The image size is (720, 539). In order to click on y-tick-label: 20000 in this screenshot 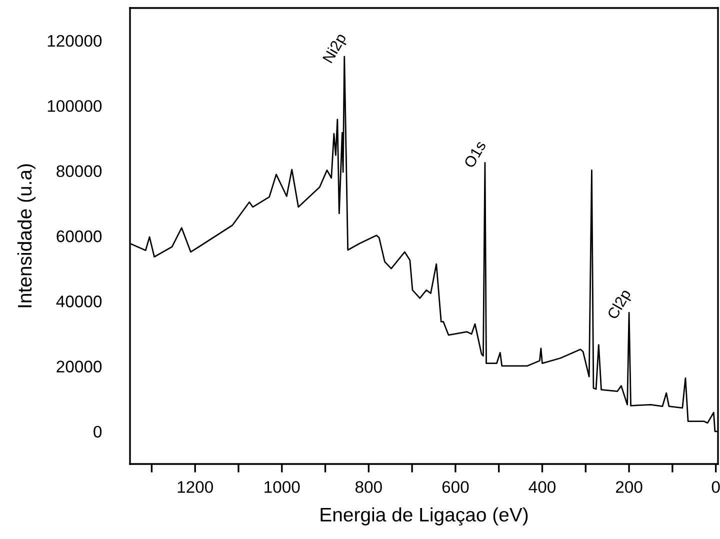, I will do `click(79, 366)`.